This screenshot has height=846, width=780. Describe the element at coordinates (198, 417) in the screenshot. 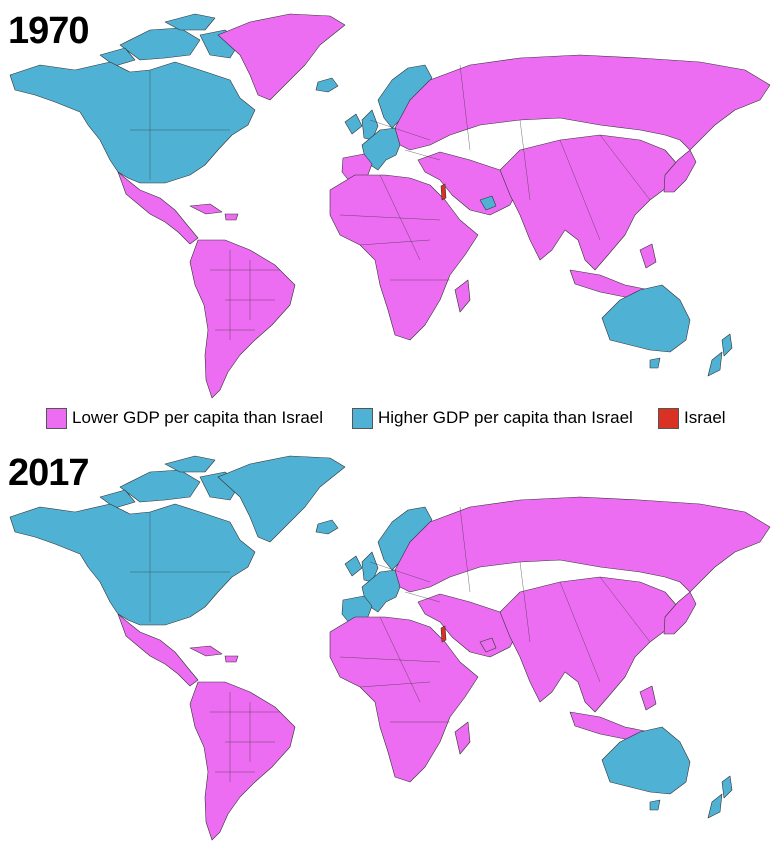

I see `legend-label-lower: Lower GDP per capita than Israel` at that location.